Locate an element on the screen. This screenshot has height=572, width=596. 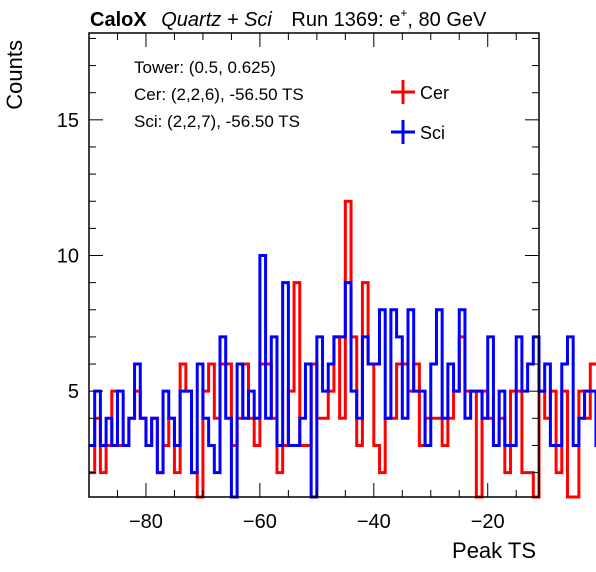
y-tick-label: 5 is located at coordinates (73, 392).